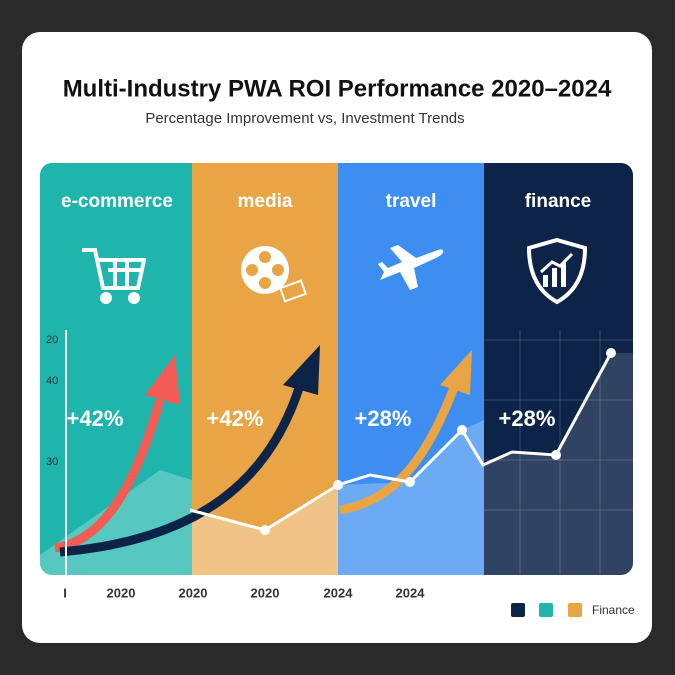  I want to click on panel-label: e-commerce, so click(117, 201).